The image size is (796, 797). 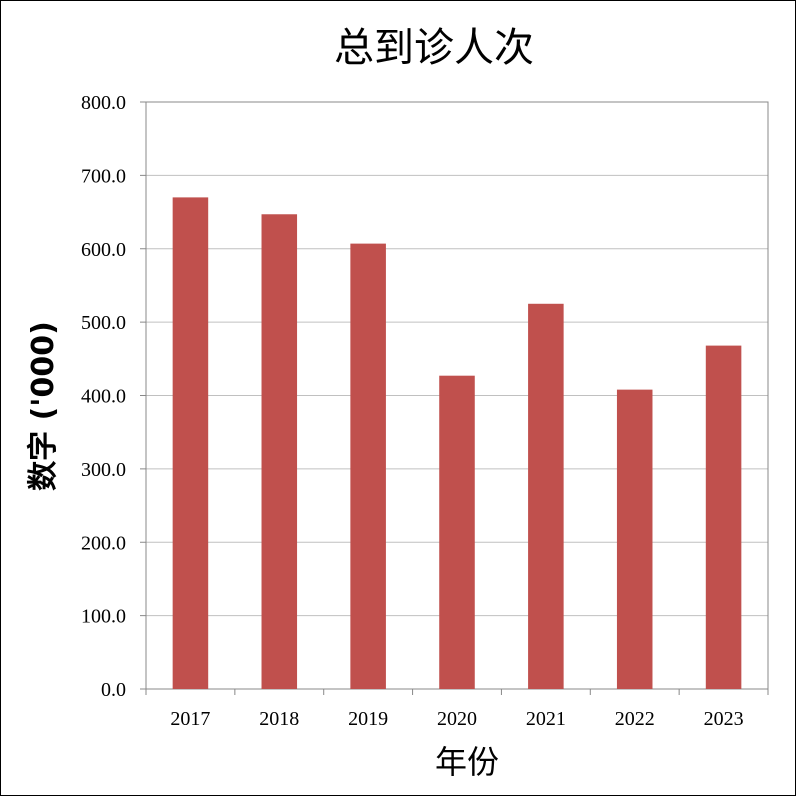 I want to click on bar-2022, so click(x=634, y=539).